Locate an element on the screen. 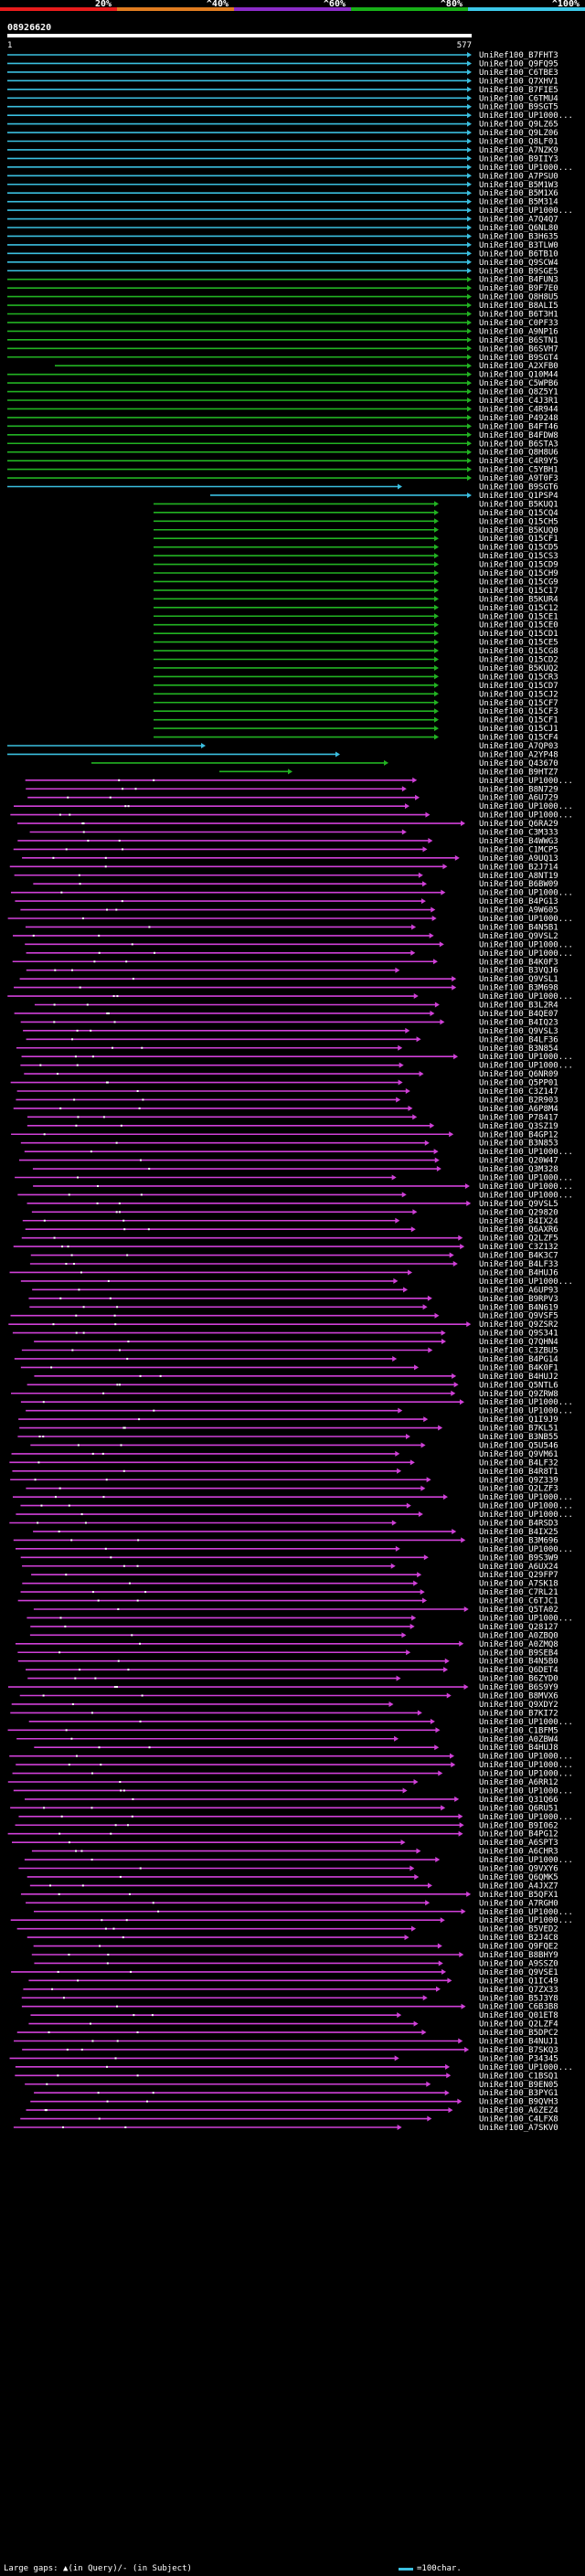 Image resolution: width=585 pixels, height=2576 pixels. hit-label: UniRef100_B9SGT5 is located at coordinates (518, 107).